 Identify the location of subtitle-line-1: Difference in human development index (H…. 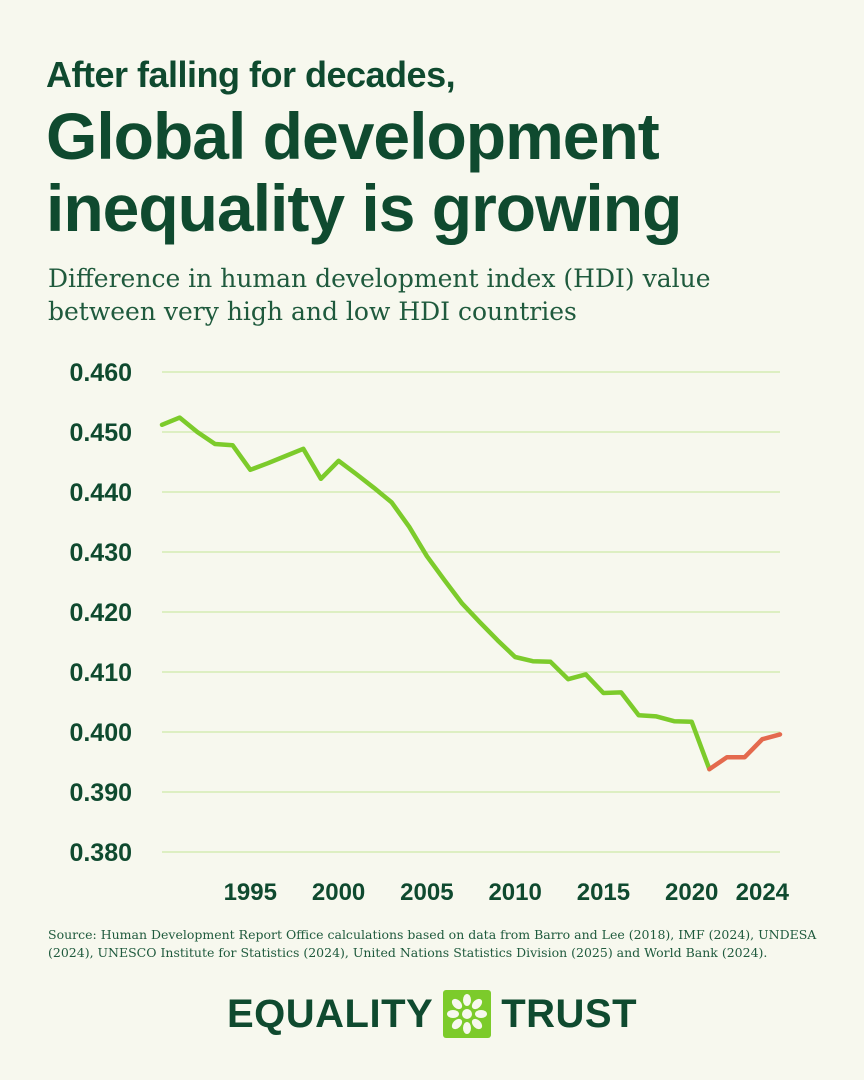
(379, 278).